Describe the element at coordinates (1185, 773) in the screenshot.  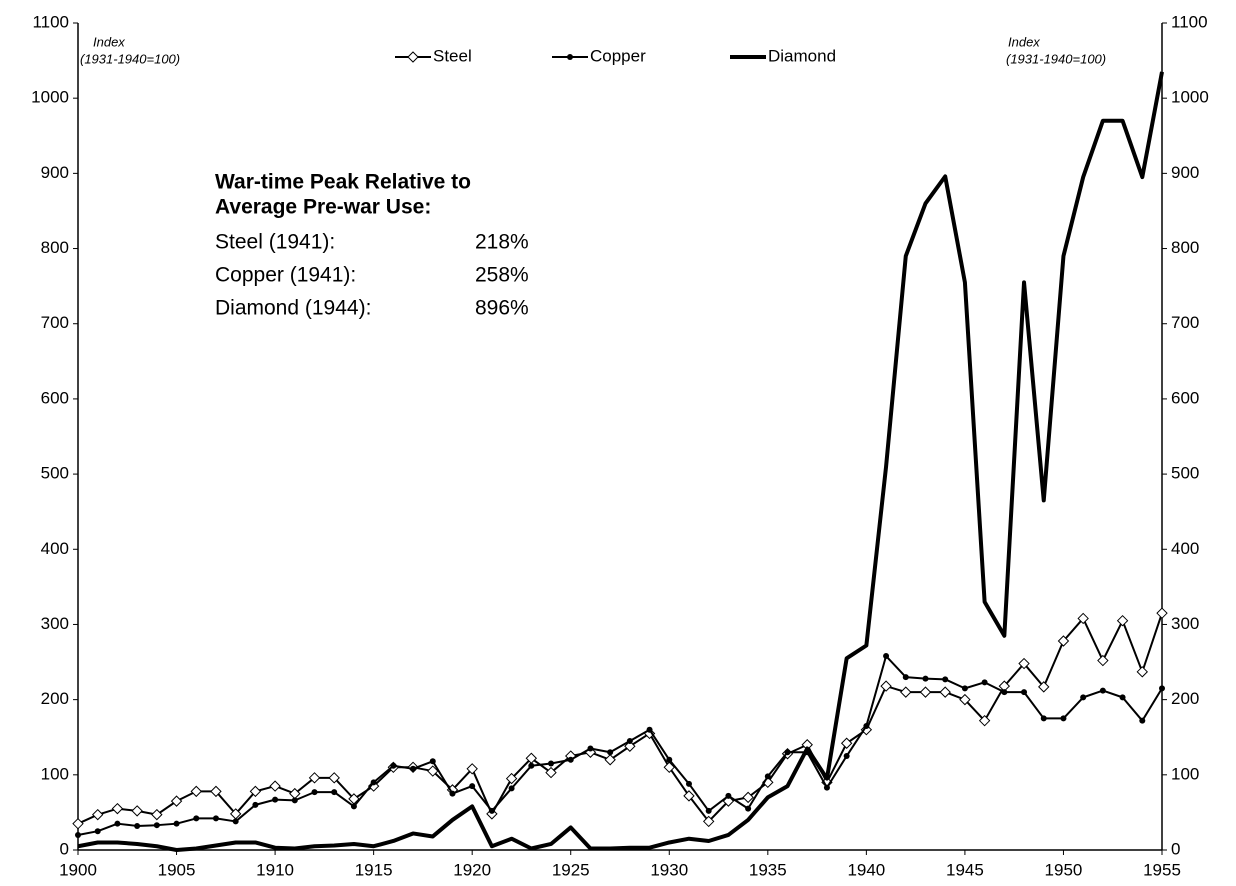
I see `y2-tick-label: 100` at that location.